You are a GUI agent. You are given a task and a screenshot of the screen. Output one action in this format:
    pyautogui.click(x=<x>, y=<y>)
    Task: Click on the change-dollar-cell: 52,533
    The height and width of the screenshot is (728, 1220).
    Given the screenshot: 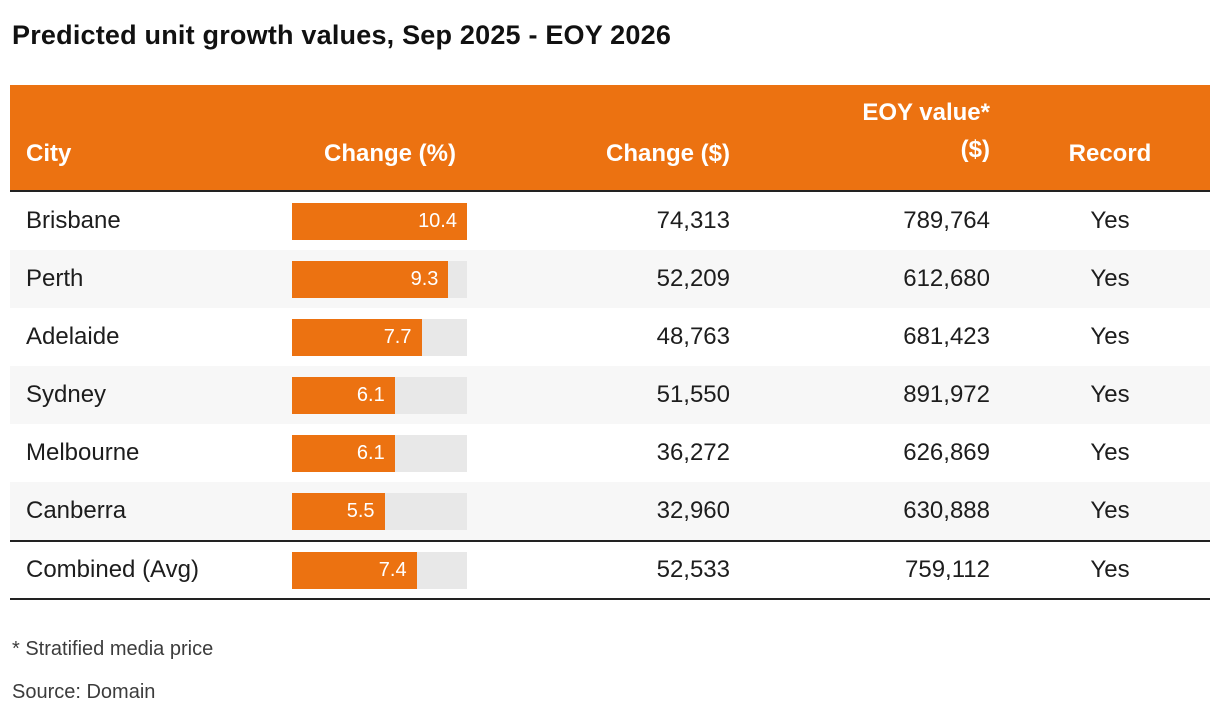 What is the action you would take?
    pyautogui.click(x=693, y=569)
    